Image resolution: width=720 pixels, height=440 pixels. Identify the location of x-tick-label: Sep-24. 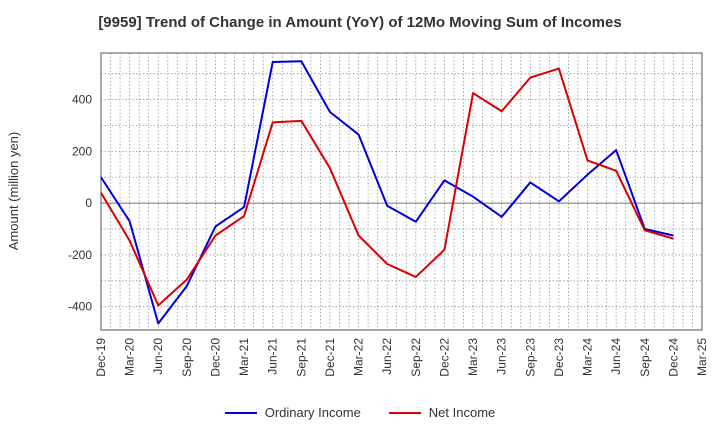
(645, 357).